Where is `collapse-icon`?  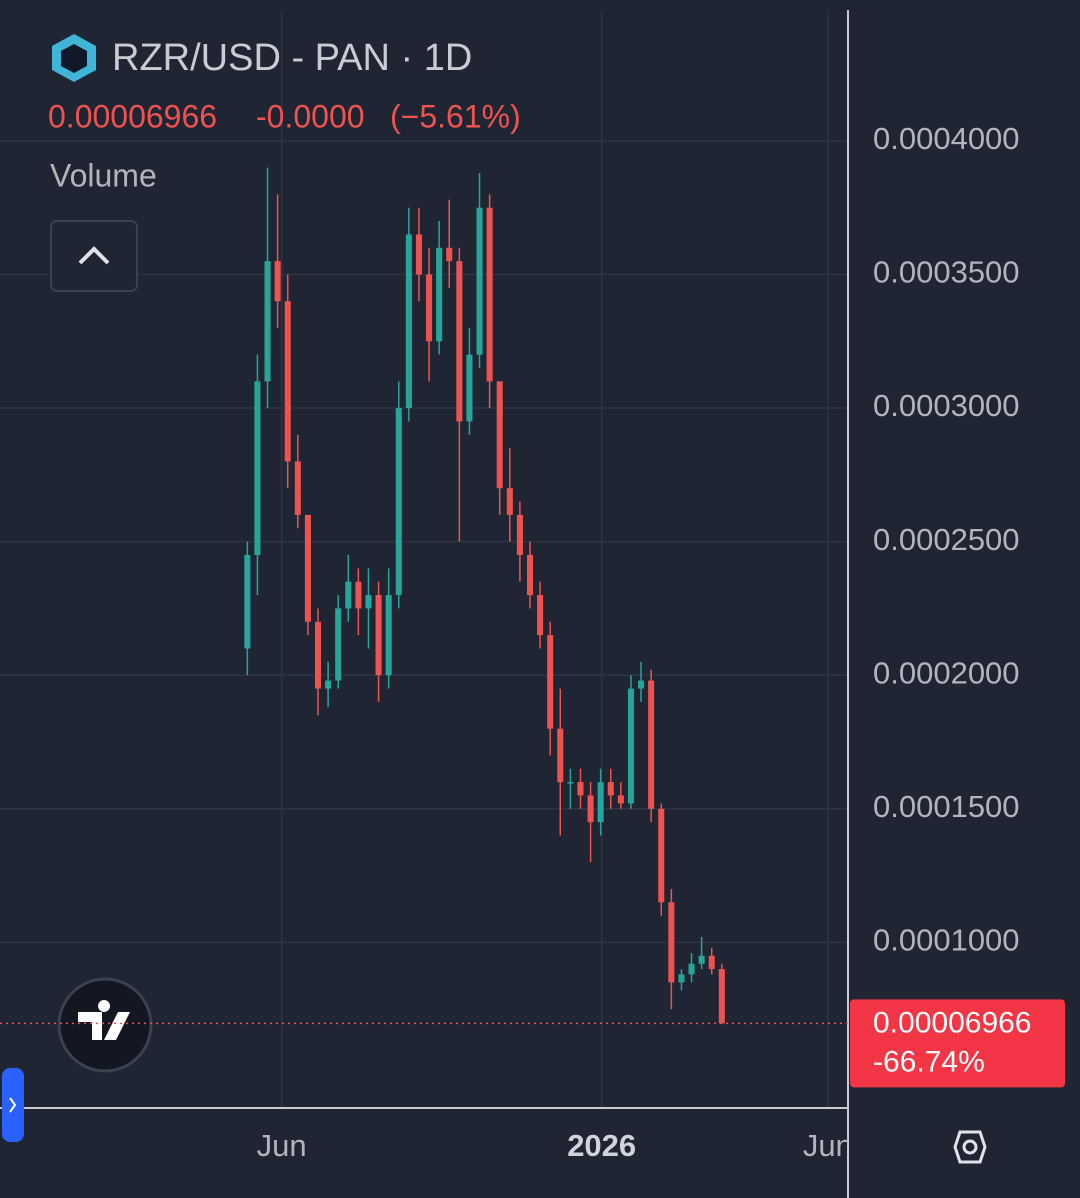
collapse-icon is located at coordinates (94, 255).